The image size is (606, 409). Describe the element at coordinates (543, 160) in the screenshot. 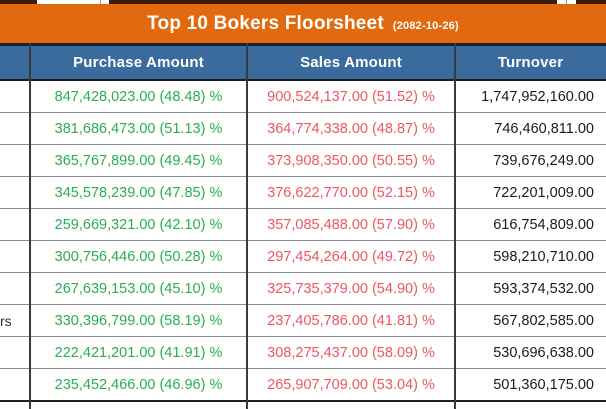

I see `turnover-cell: 739,676,249.00` at that location.